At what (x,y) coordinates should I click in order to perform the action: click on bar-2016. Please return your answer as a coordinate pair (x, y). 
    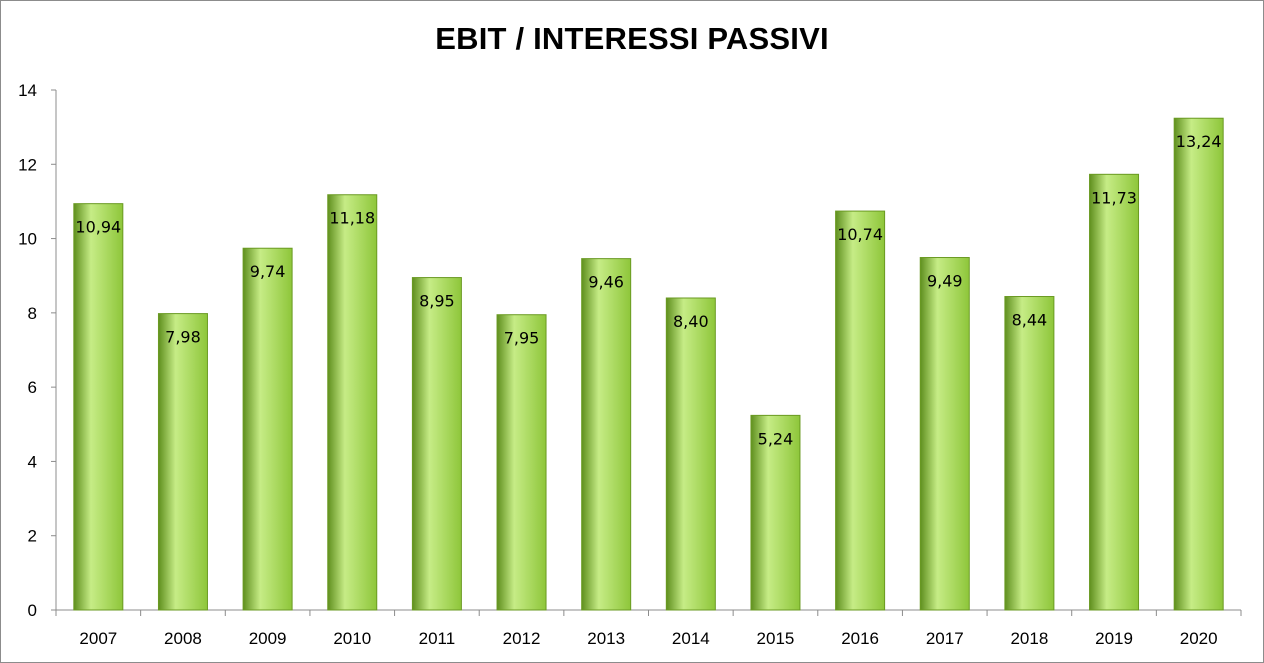
    Looking at the image, I should click on (860, 410).